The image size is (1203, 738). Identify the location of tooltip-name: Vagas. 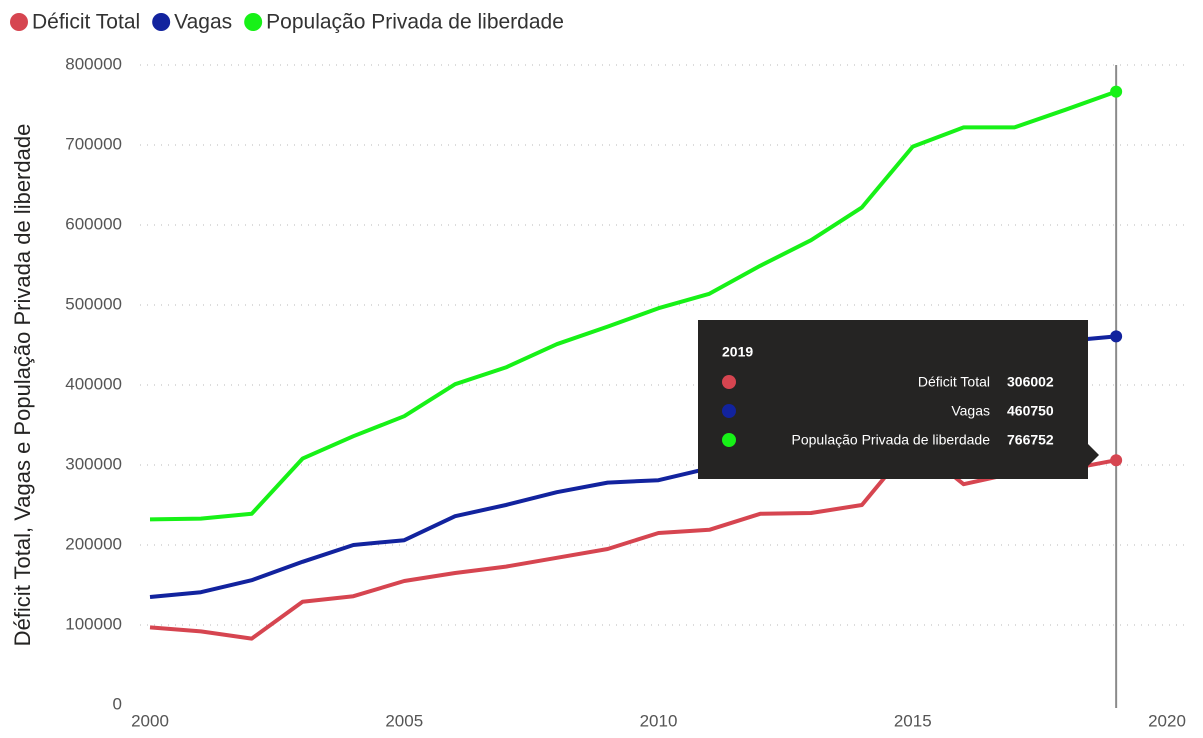
(970, 411).